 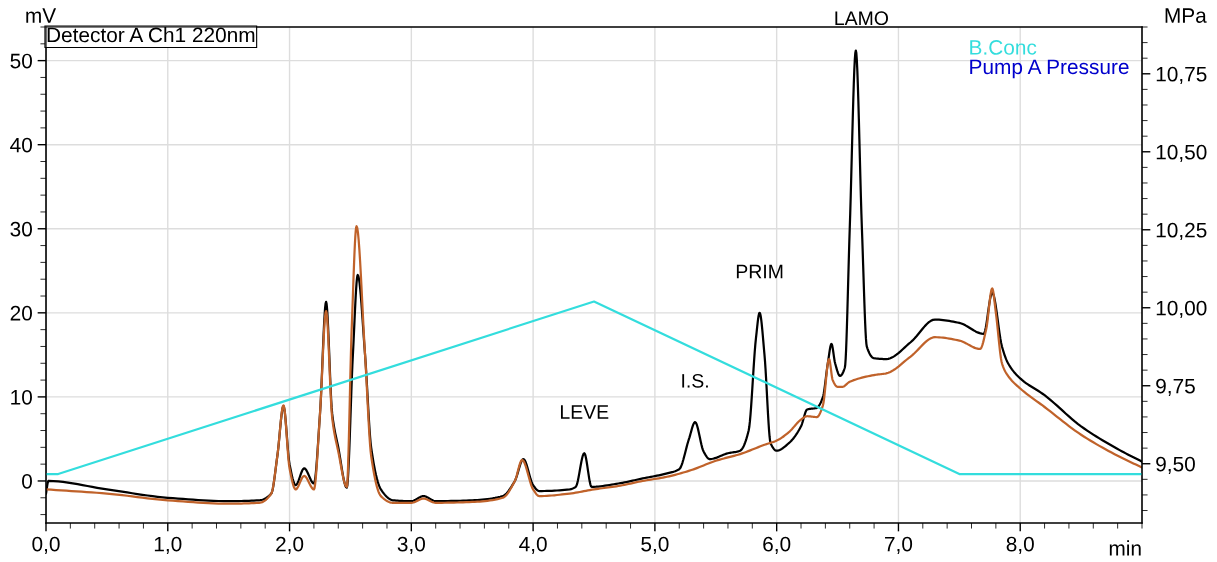 What do you see at coordinates (861, 18) in the screenshot?
I see `annotation: LAMO` at bounding box center [861, 18].